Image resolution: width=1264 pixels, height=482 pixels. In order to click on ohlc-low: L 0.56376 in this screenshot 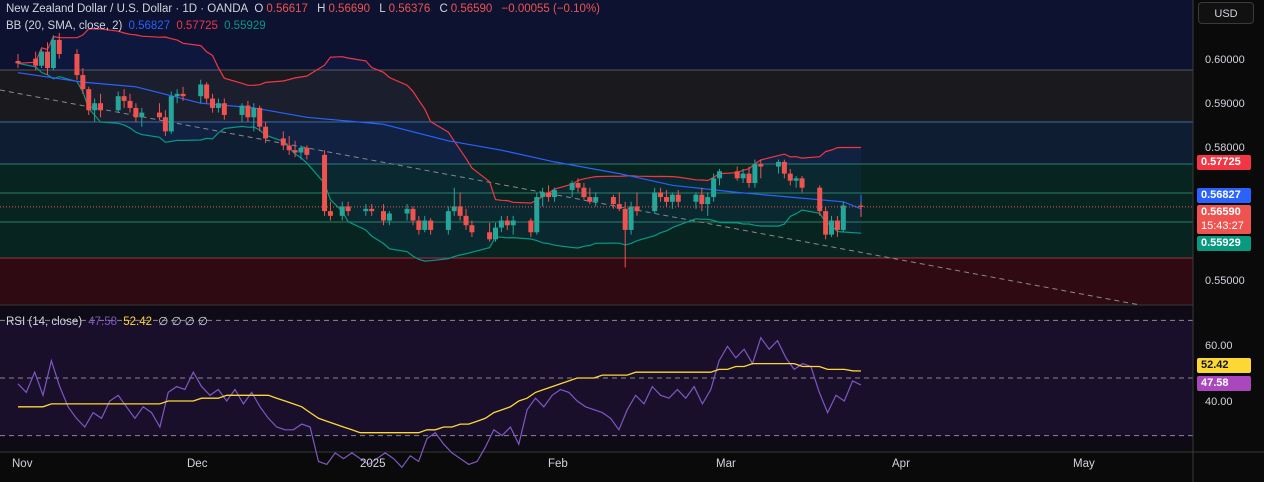, I will do `click(406, 9)`.